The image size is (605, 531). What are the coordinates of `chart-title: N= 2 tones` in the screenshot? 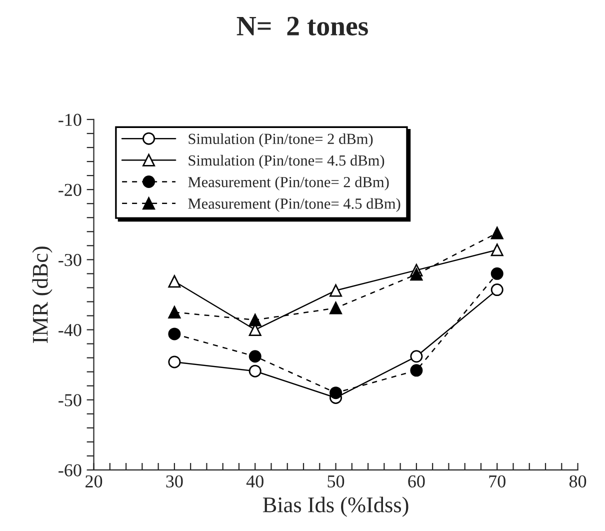 It's located at (302, 26).